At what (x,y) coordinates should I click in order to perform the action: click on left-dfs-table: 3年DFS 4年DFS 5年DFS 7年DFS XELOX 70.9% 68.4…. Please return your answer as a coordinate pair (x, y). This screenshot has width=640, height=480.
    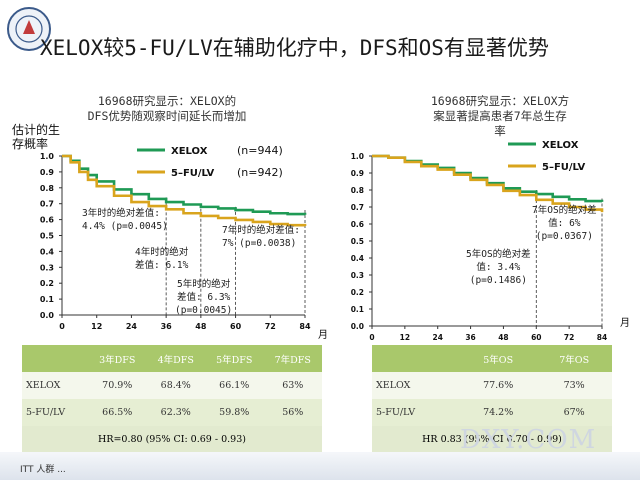
    Looking at the image, I should click on (172, 399).